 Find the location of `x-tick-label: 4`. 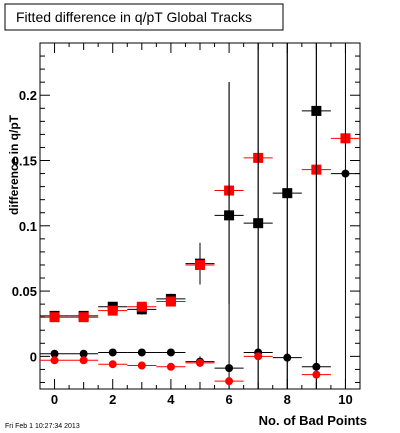

x-tick-label: 4 is located at coordinates (171, 399).